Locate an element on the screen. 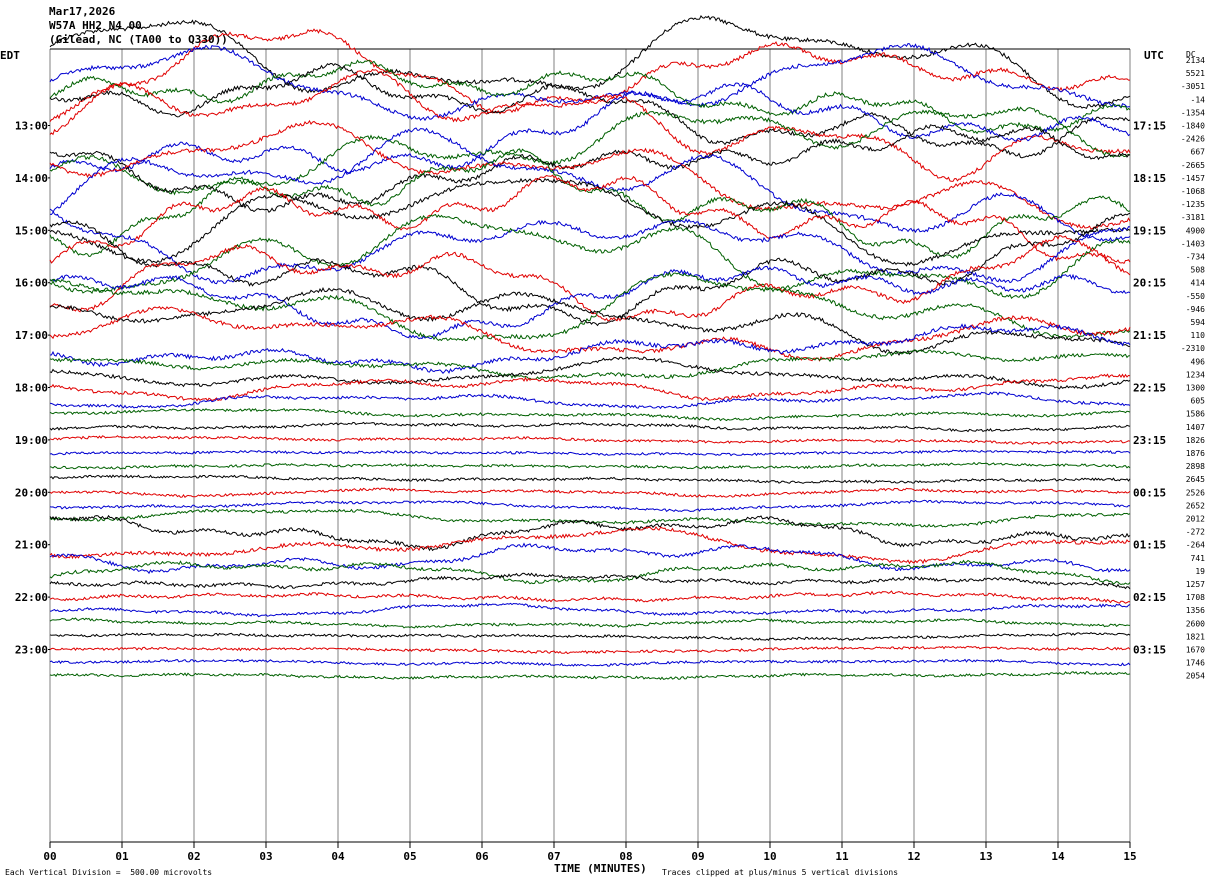 Image resolution: width=1210 pixels, height=886 pixels. x-tick-label-12: 12 is located at coordinates (913, 856).